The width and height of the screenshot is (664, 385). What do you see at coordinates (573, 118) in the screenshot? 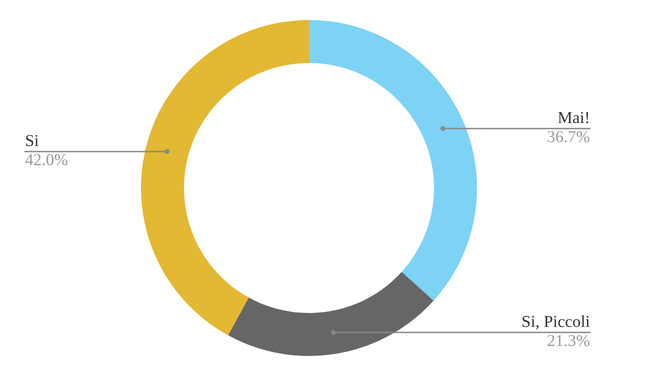
I see `slice-label: Mai!` at bounding box center [573, 118].